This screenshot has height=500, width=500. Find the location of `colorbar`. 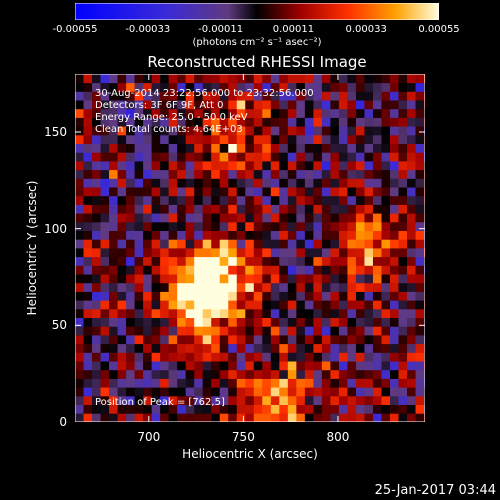

colorbar is located at coordinates (257, 11).